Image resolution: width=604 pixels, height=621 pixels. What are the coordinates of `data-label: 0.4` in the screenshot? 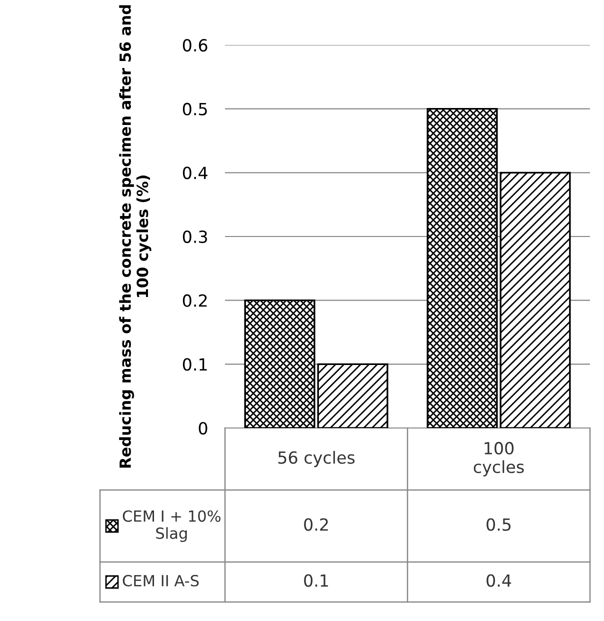 It's located at (499, 580).